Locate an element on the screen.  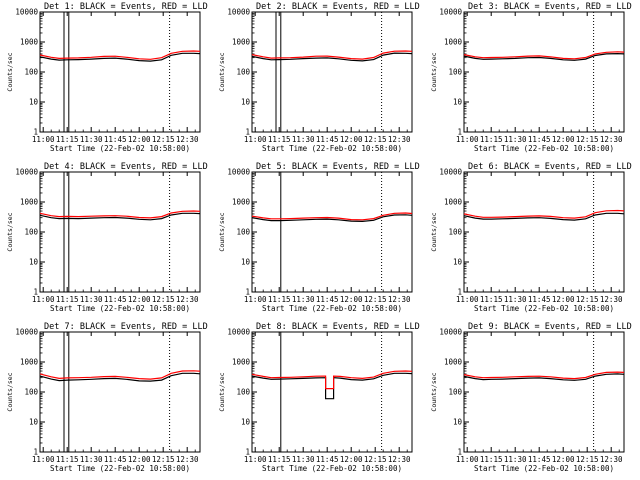
panel-title: Det 1: BLACK = Events, RED = LLD is located at coordinates (126, 7).